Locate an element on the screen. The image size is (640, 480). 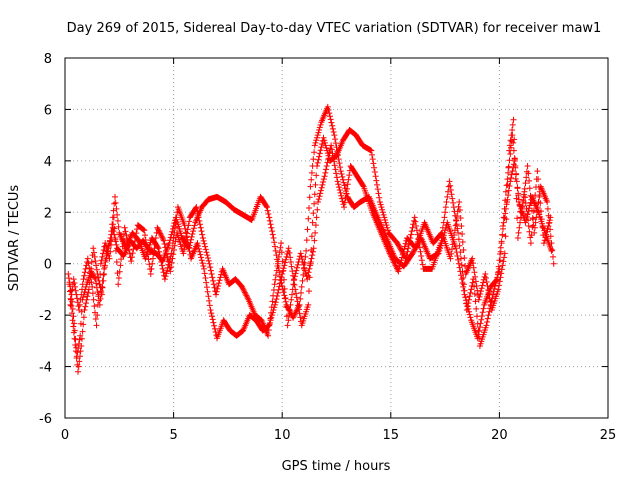
y-tick-label: 6 is located at coordinates (48, 110).